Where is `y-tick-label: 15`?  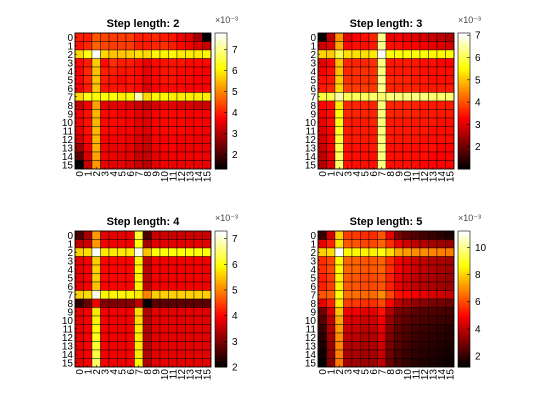 y-tick-label: 15 is located at coordinates (311, 165).